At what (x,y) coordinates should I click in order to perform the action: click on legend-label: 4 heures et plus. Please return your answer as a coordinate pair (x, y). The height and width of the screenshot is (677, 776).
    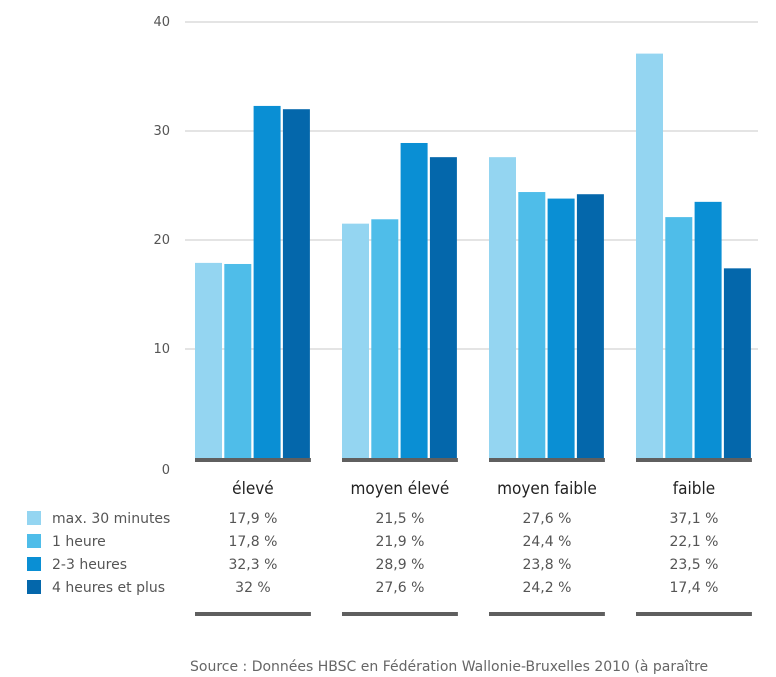
    Looking at the image, I should click on (108, 588).